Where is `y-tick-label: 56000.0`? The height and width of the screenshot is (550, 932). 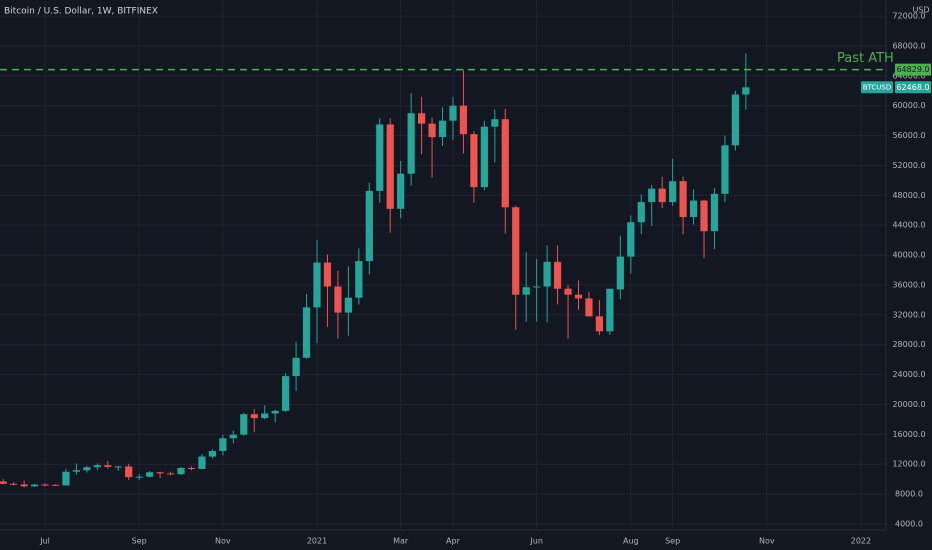
y-tick-label: 56000.0 is located at coordinates (908, 135).